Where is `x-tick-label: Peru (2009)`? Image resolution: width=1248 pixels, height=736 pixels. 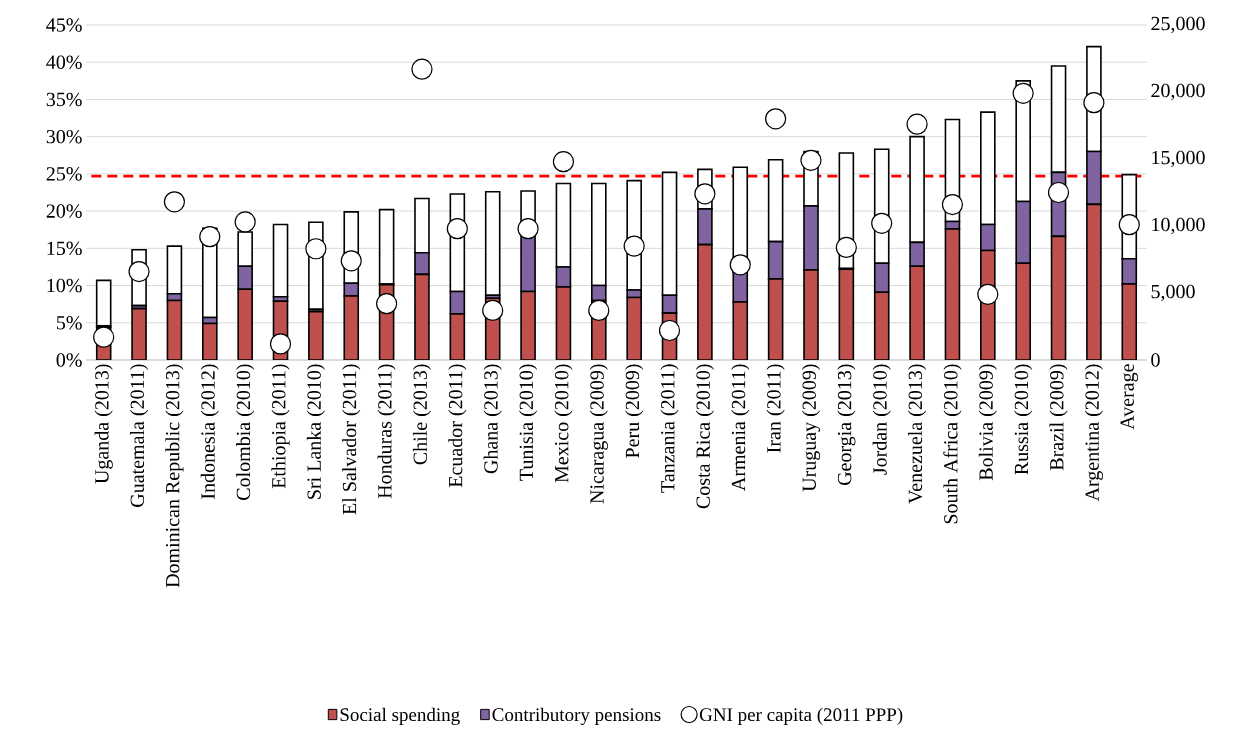
x-tick-label: Peru (2009) is located at coordinates (634, 411).